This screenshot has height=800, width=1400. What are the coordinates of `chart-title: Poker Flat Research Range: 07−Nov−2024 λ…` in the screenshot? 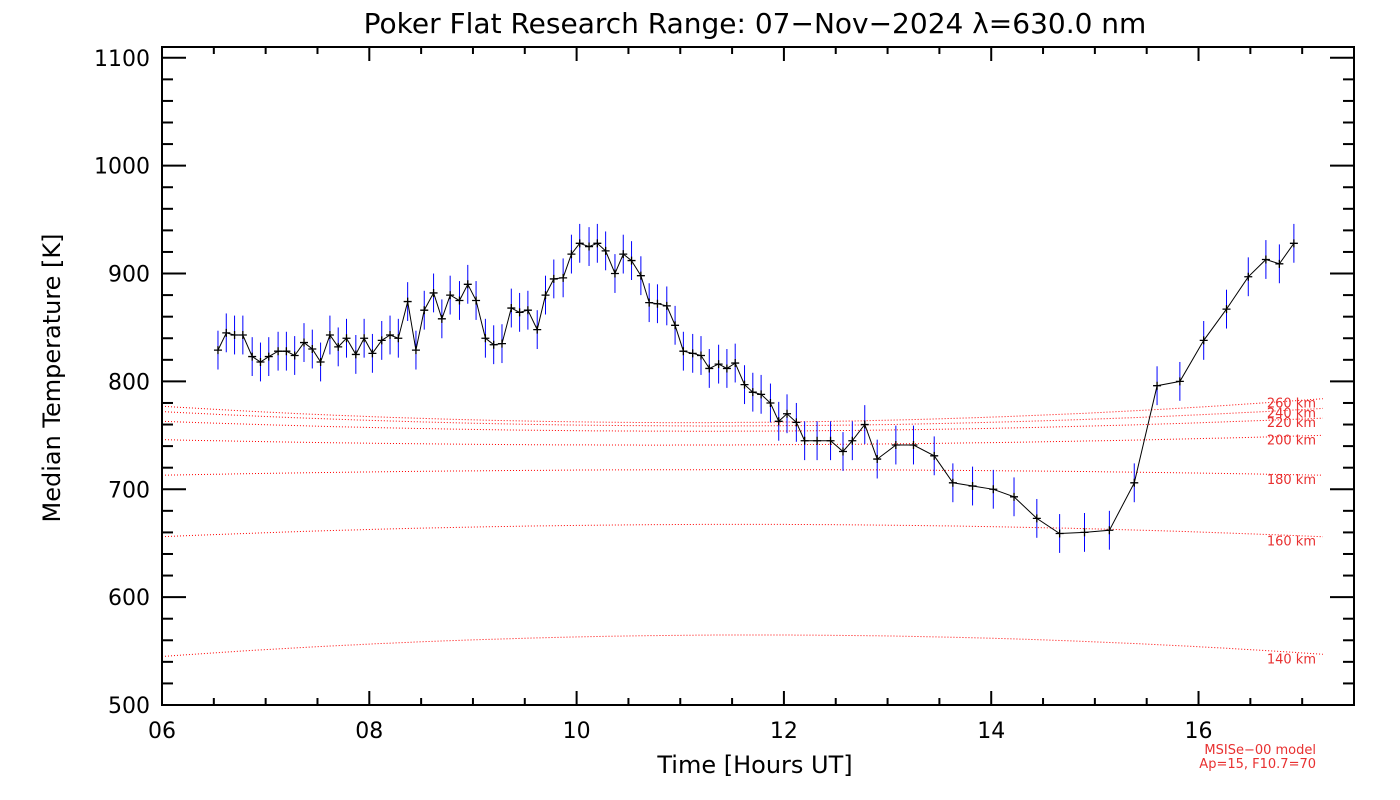 It's located at (755, 23).